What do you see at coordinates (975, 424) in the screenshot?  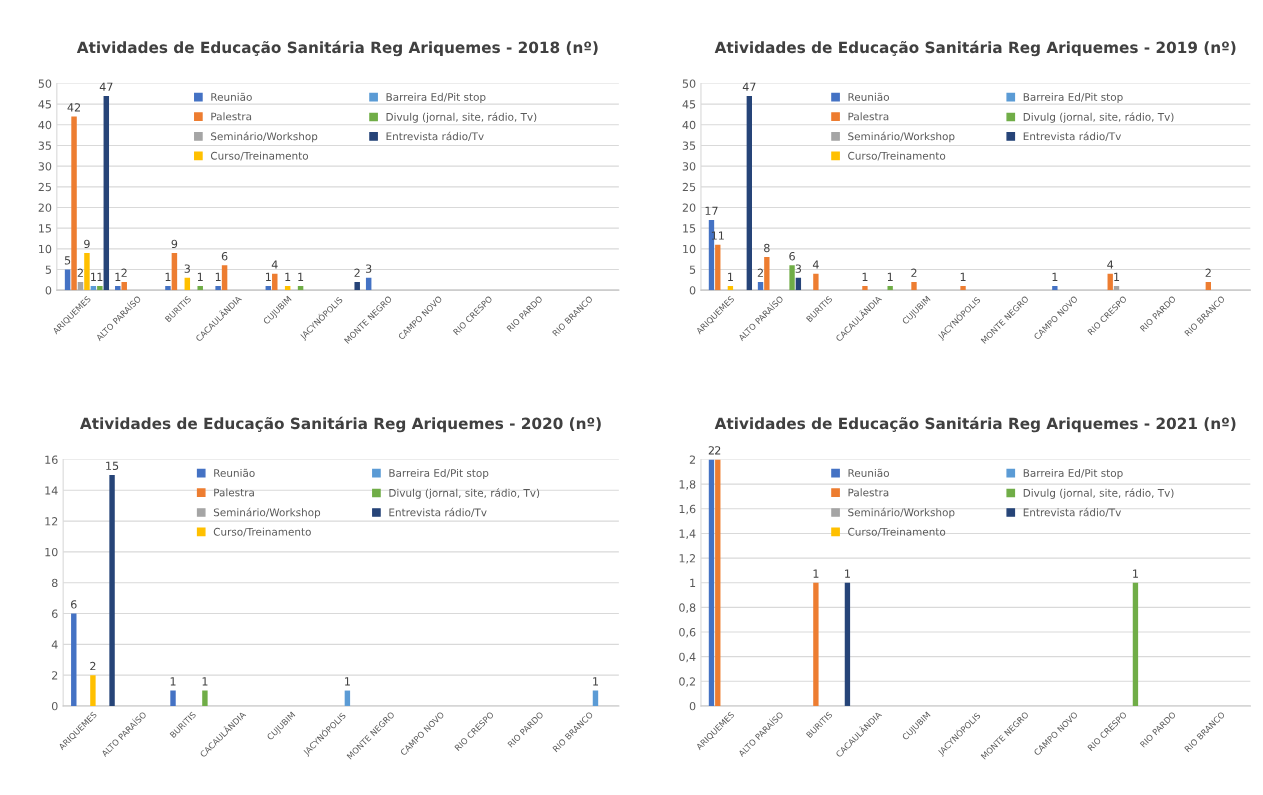 I see `chart-title: Atividades de Educação Sanitária Reg Ariquemes - 2021 (nº)` at bounding box center [975, 424].